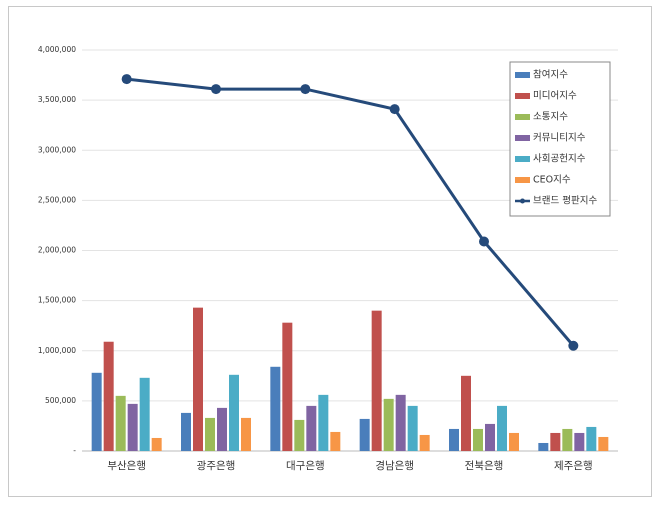 The image size is (660, 509). Describe the element at coordinates (555, 96) in the screenshot. I see `legend-label: 미디어지수` at that location.